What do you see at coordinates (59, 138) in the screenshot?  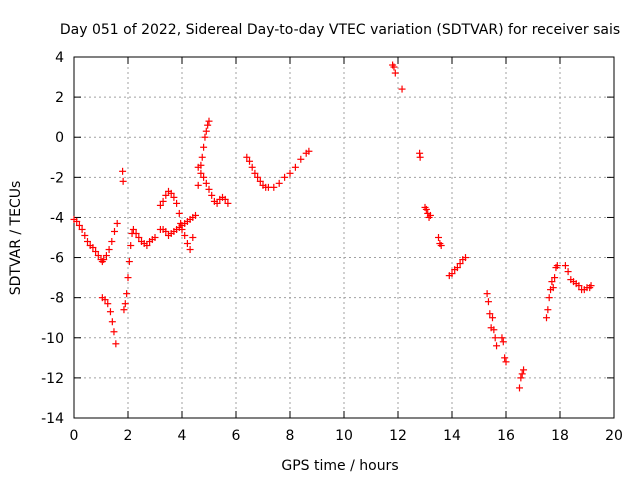 I see `y-tick-label: 0` at bounding box center [59, 138].